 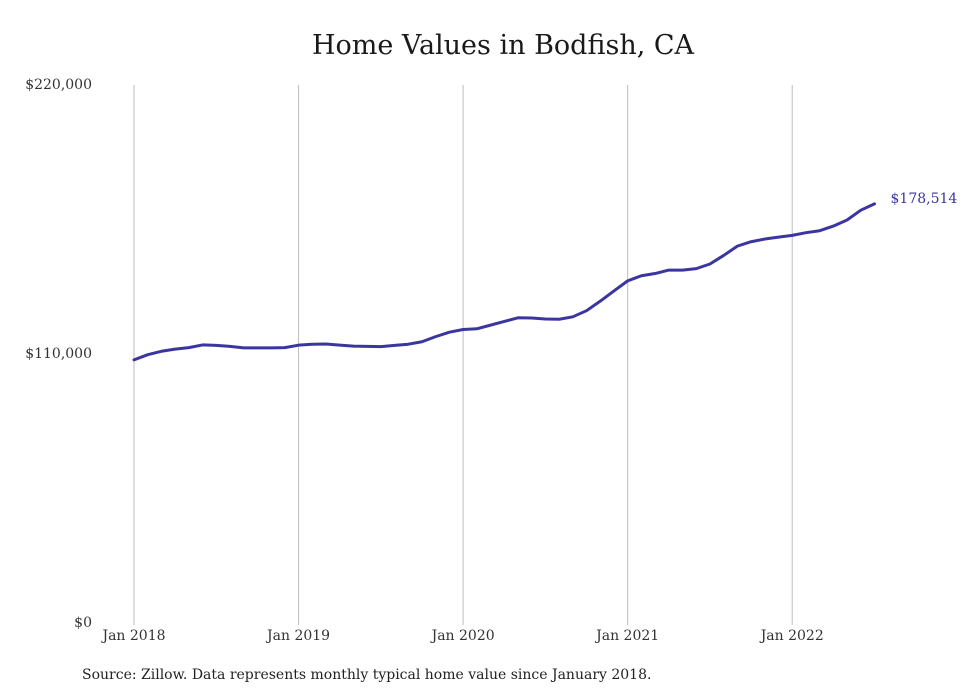 I want to click on x-axis-ticks: Jan 2018 Jan 2019 Jan 2020 Jan 2021 Jan 2022, so click(x=461, y=636).